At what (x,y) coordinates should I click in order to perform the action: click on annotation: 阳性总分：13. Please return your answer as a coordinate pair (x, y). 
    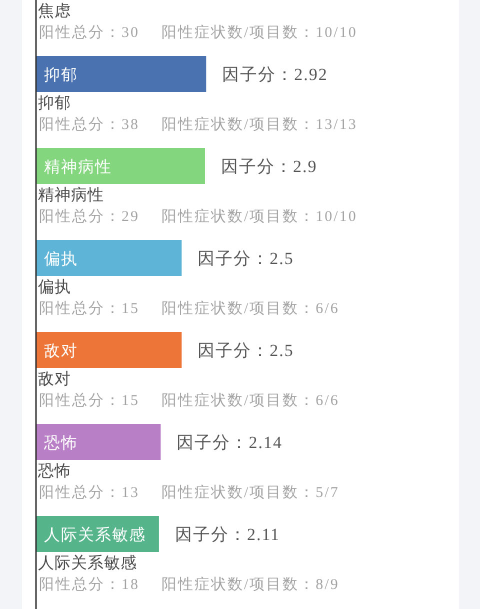
    Looking at the image, I should click on (89, 492).